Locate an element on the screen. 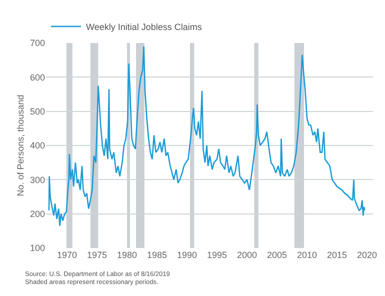 This screenshot has height=296, width=385. y-tick-label: 200 is located at coordinates (37, 213).